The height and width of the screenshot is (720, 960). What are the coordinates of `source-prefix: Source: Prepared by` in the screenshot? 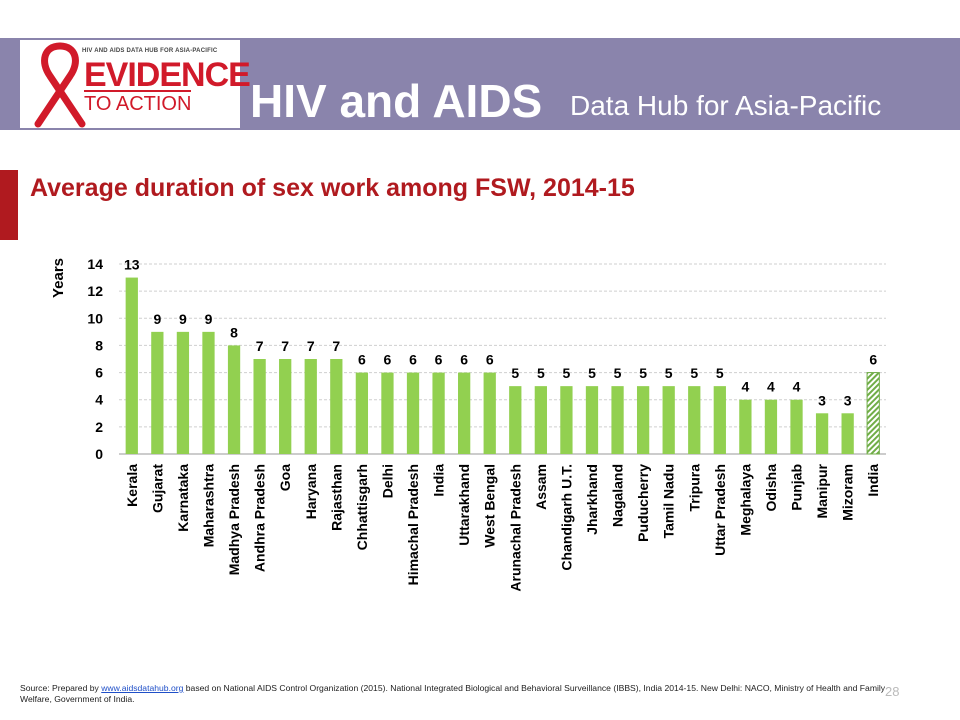 It's located at (61, 688).